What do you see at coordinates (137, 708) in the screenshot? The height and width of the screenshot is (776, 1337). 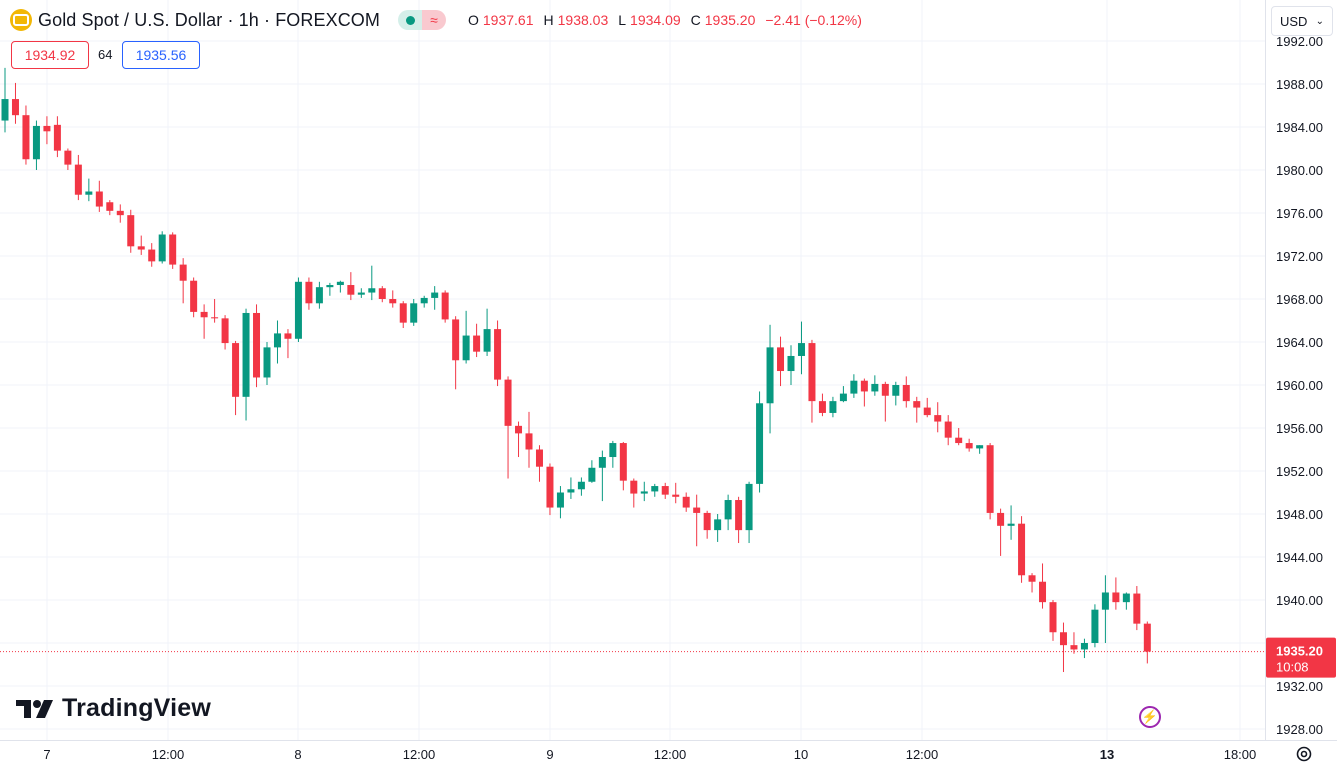 I see `tradingview-logo-text: TradingView` at bounding box center [137, 708].